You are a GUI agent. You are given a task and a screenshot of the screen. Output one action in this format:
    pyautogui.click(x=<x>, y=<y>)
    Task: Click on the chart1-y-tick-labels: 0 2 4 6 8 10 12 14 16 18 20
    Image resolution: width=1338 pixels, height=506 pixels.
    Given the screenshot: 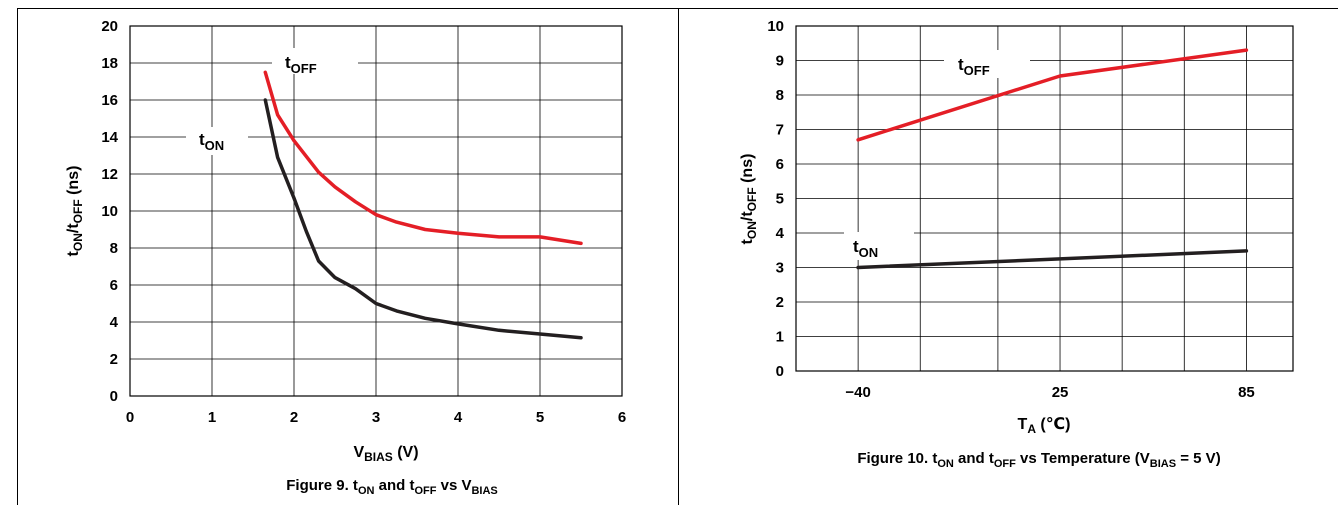 What is the action you would take?
    pyautogui.click(x=109, y=211)
    